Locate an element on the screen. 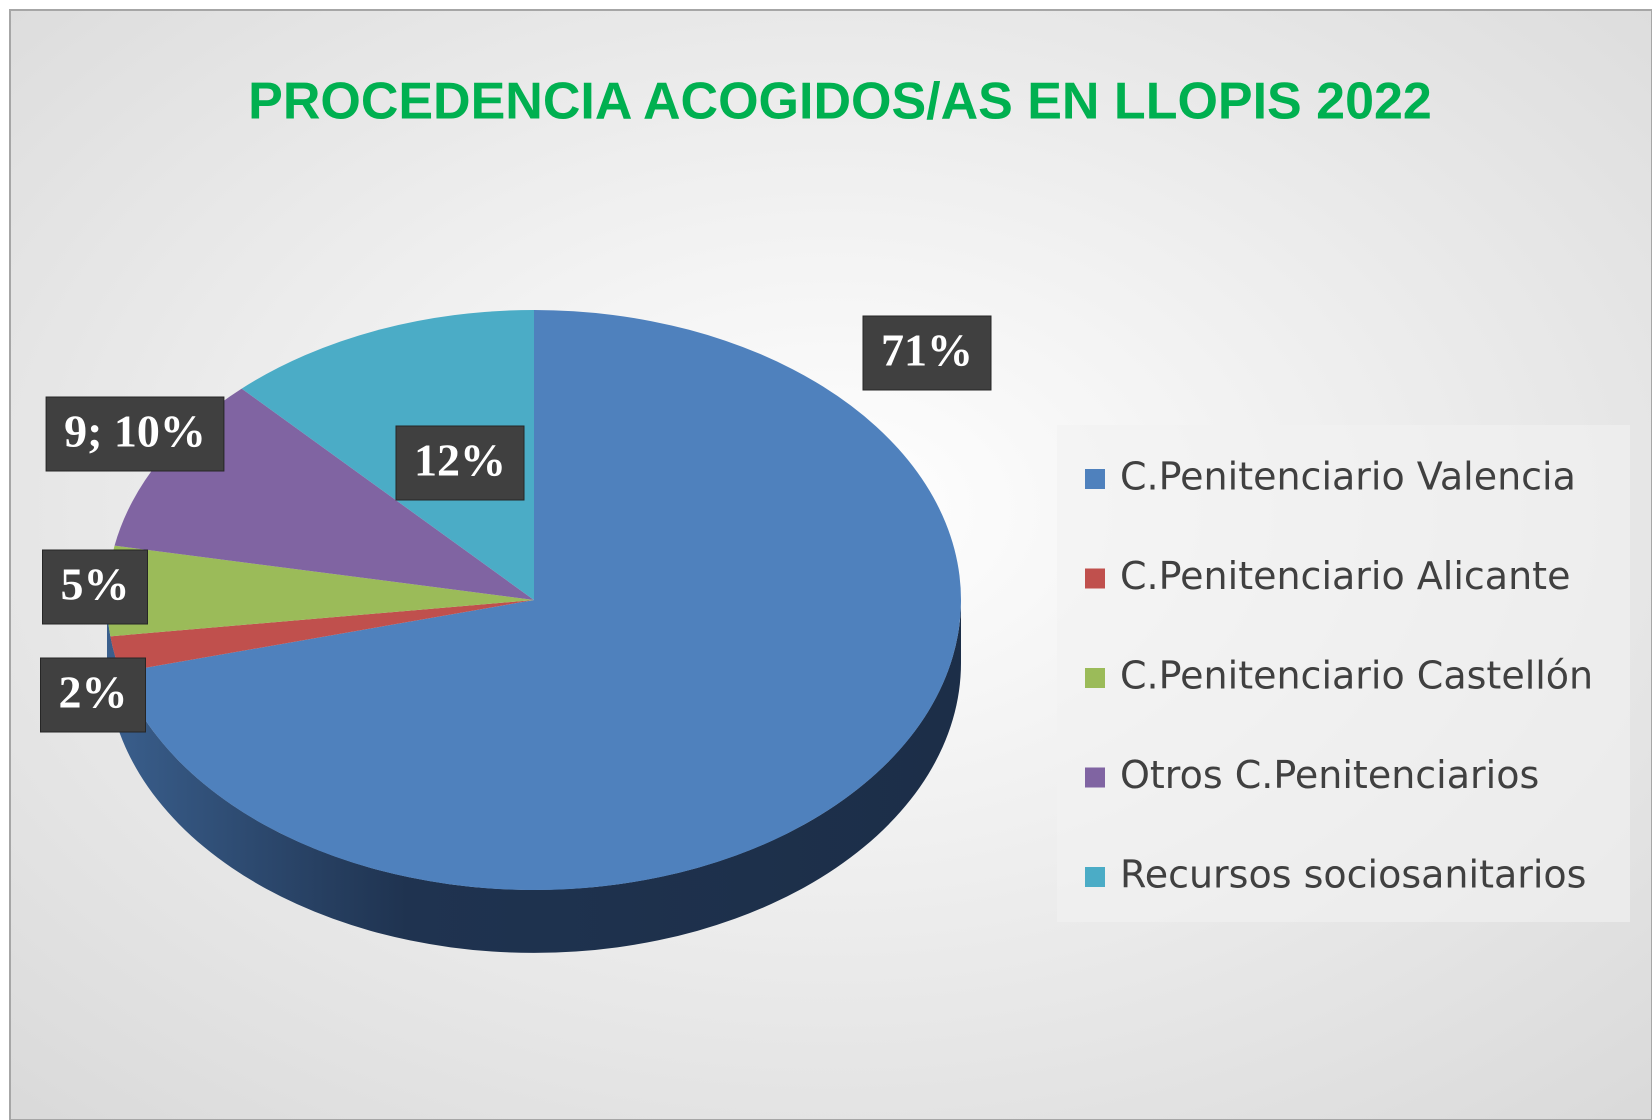  data-label: 12% is located at coordinates (460, 460).